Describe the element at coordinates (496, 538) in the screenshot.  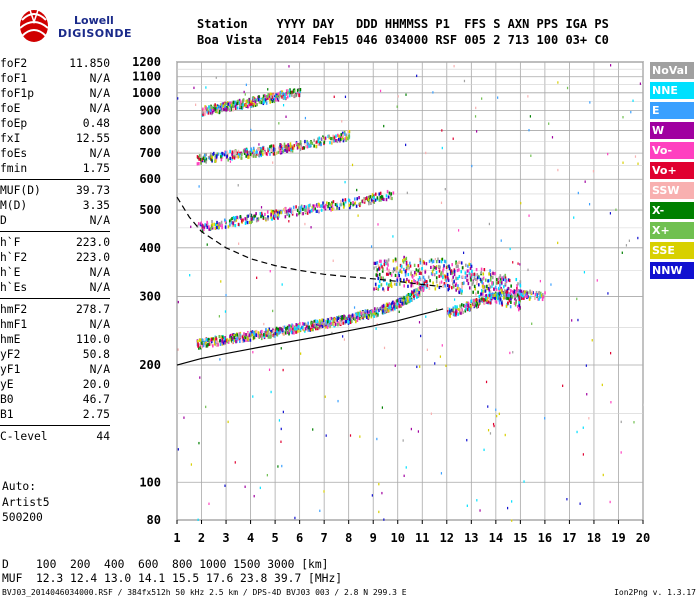
I see `x-tick-label: 14` at that location.